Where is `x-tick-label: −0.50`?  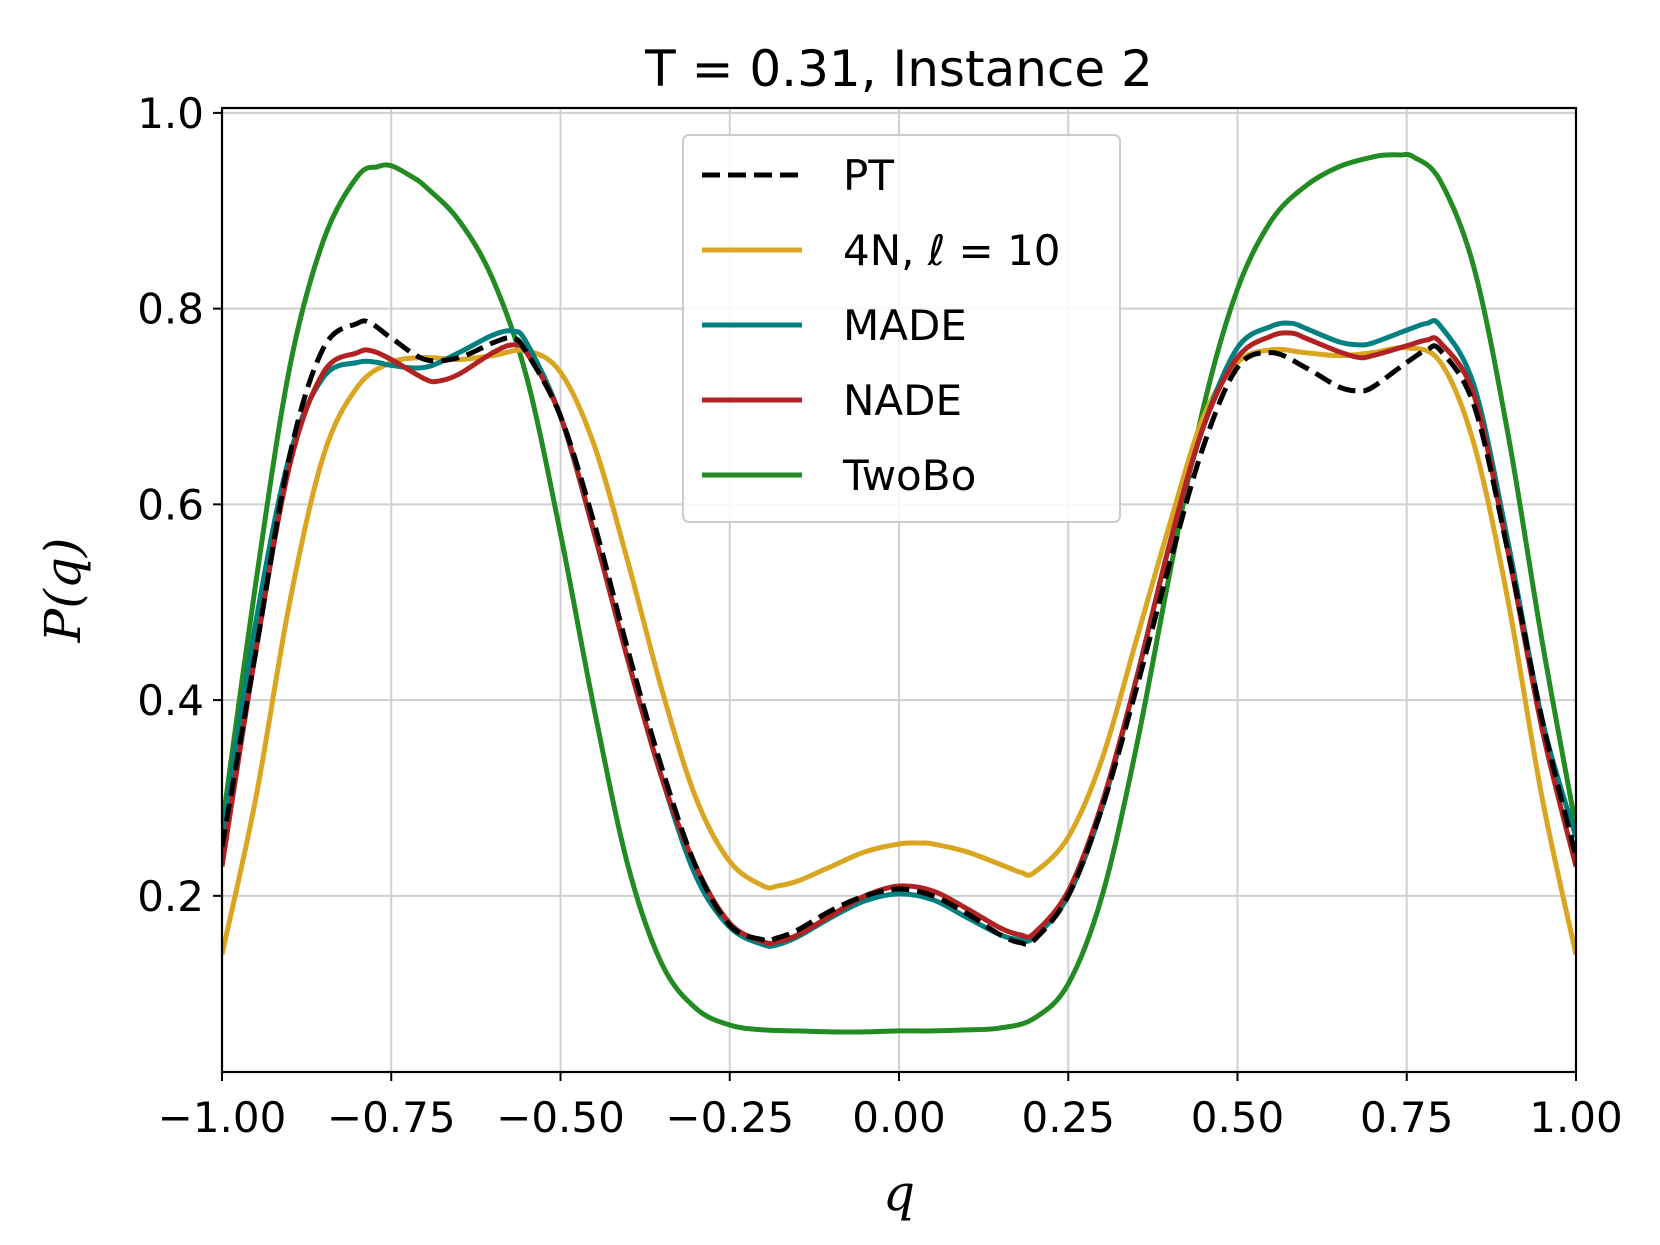 x-tick-label: −0.50 is located at coordinates (560, 1117).